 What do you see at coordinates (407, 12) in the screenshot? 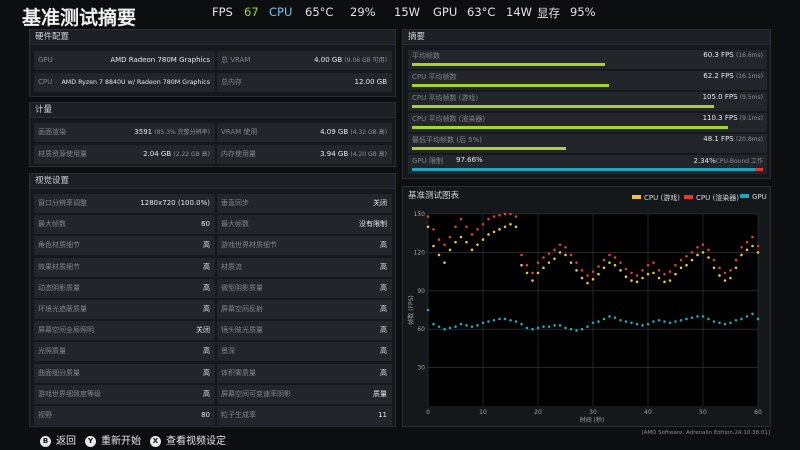
I see `cpu-power: 15W` at bounding box center [407, 12].